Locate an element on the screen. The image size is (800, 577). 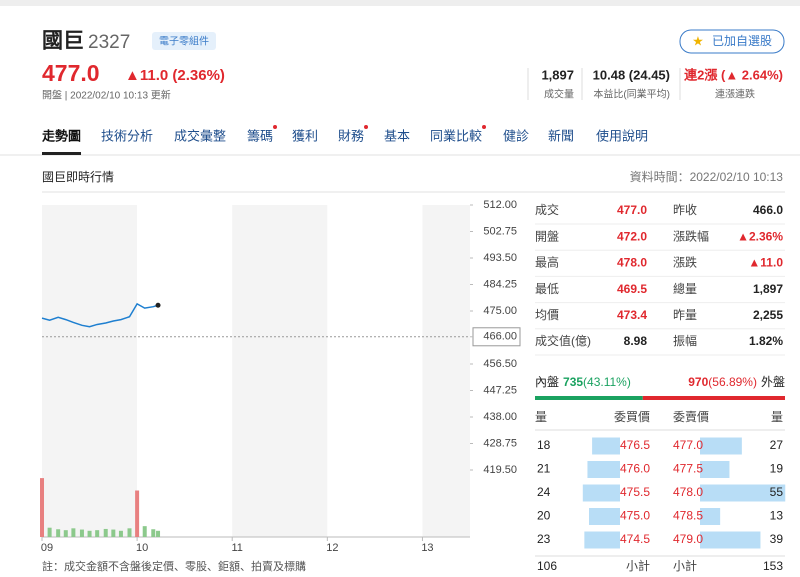
y-tick-label: 484.25 is located at coordinates (500, 284).